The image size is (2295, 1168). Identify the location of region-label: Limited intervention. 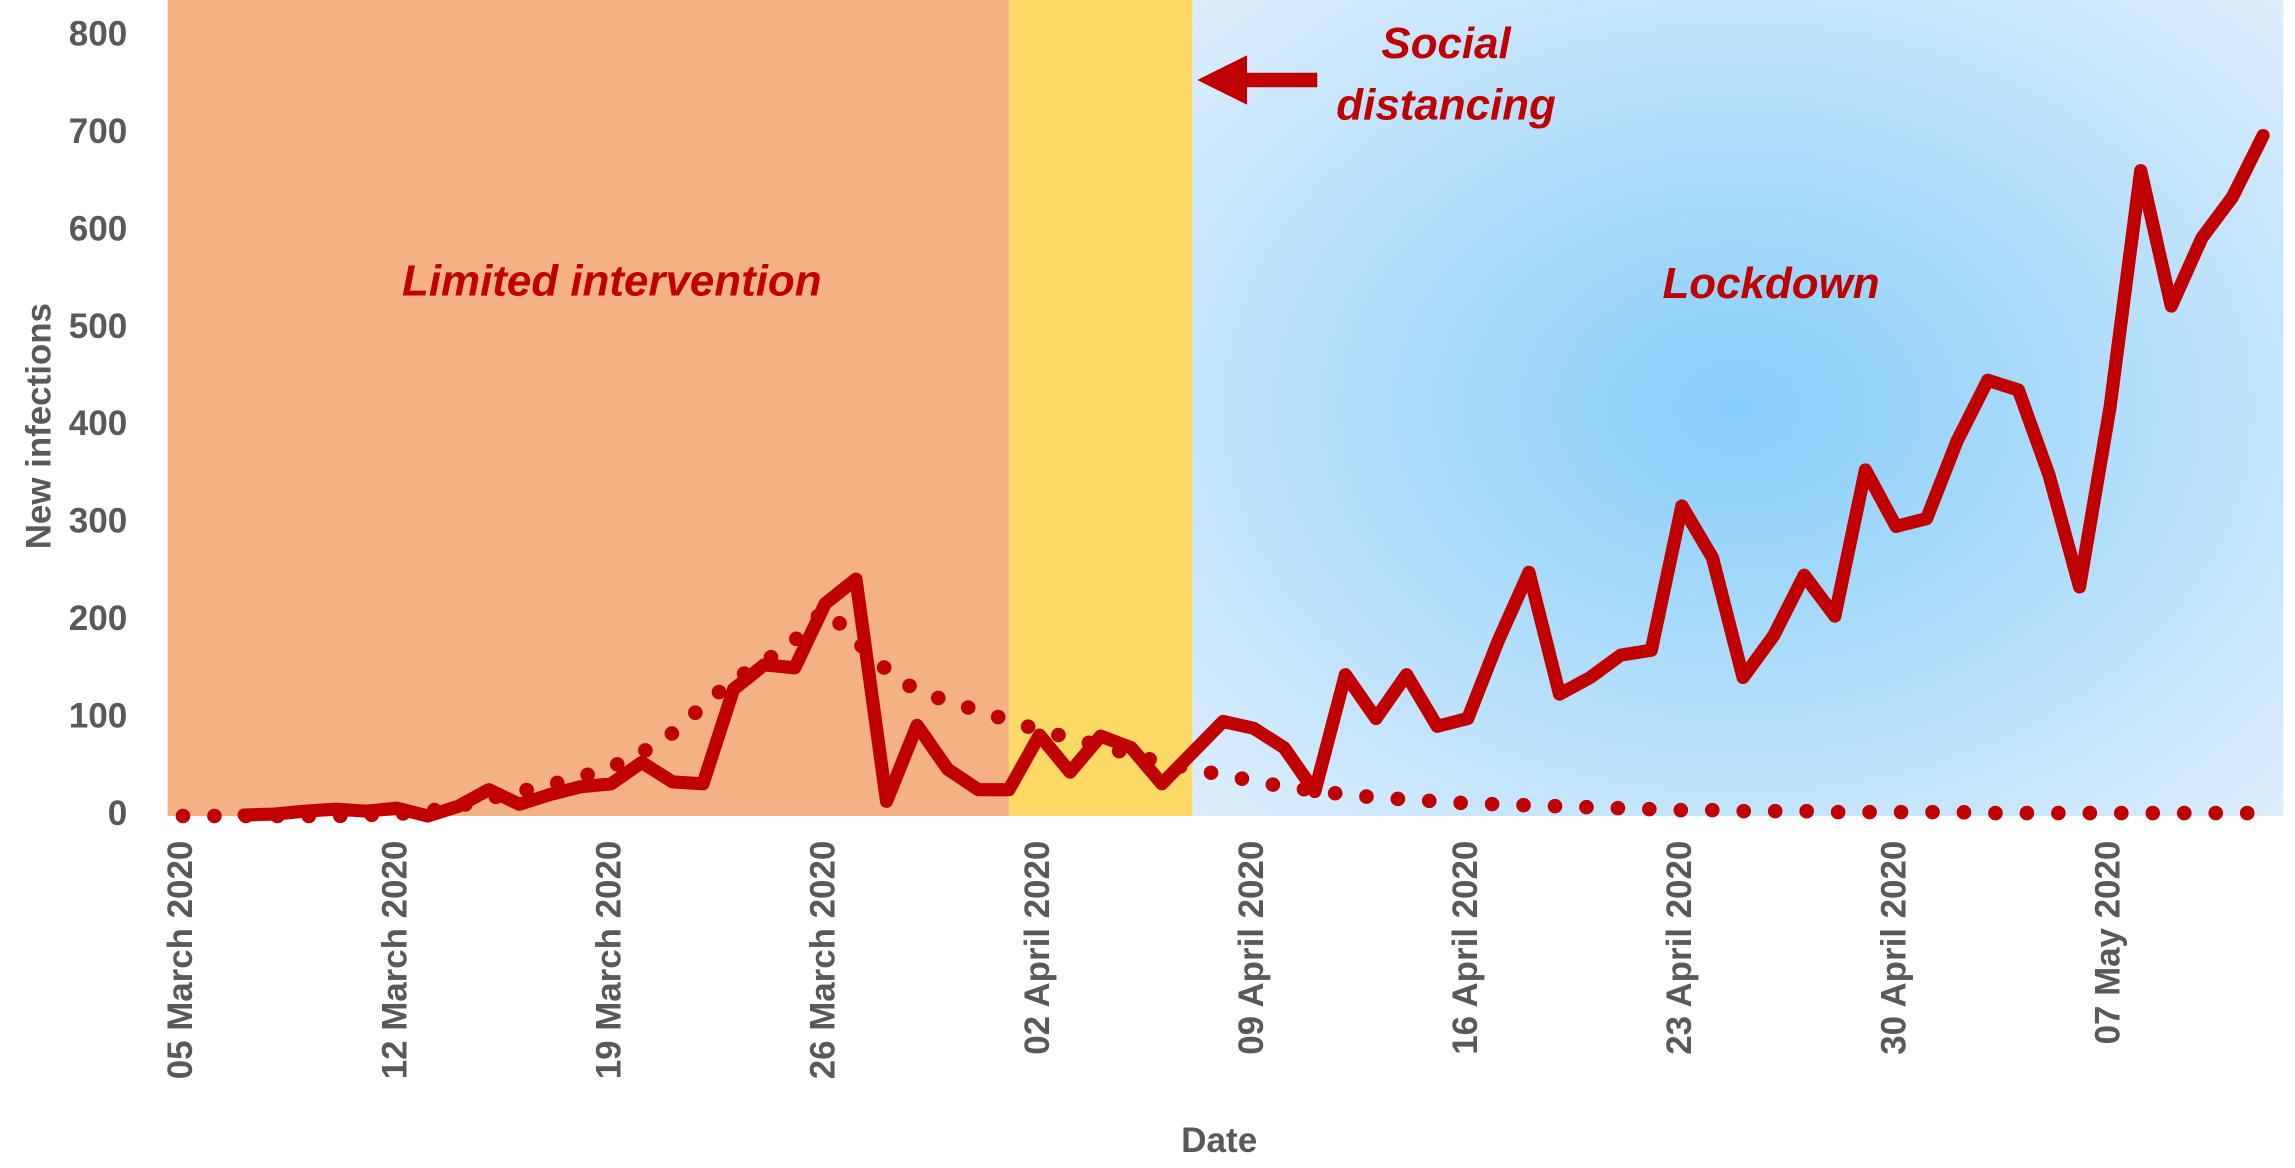
(612, 280).